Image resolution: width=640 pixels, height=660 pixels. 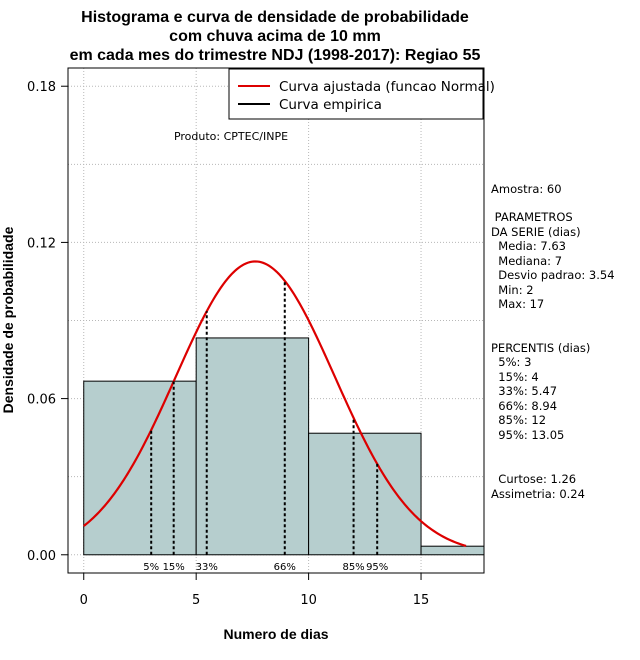 I want to click on x-tick-label: 5, so click(x=196, y=600).